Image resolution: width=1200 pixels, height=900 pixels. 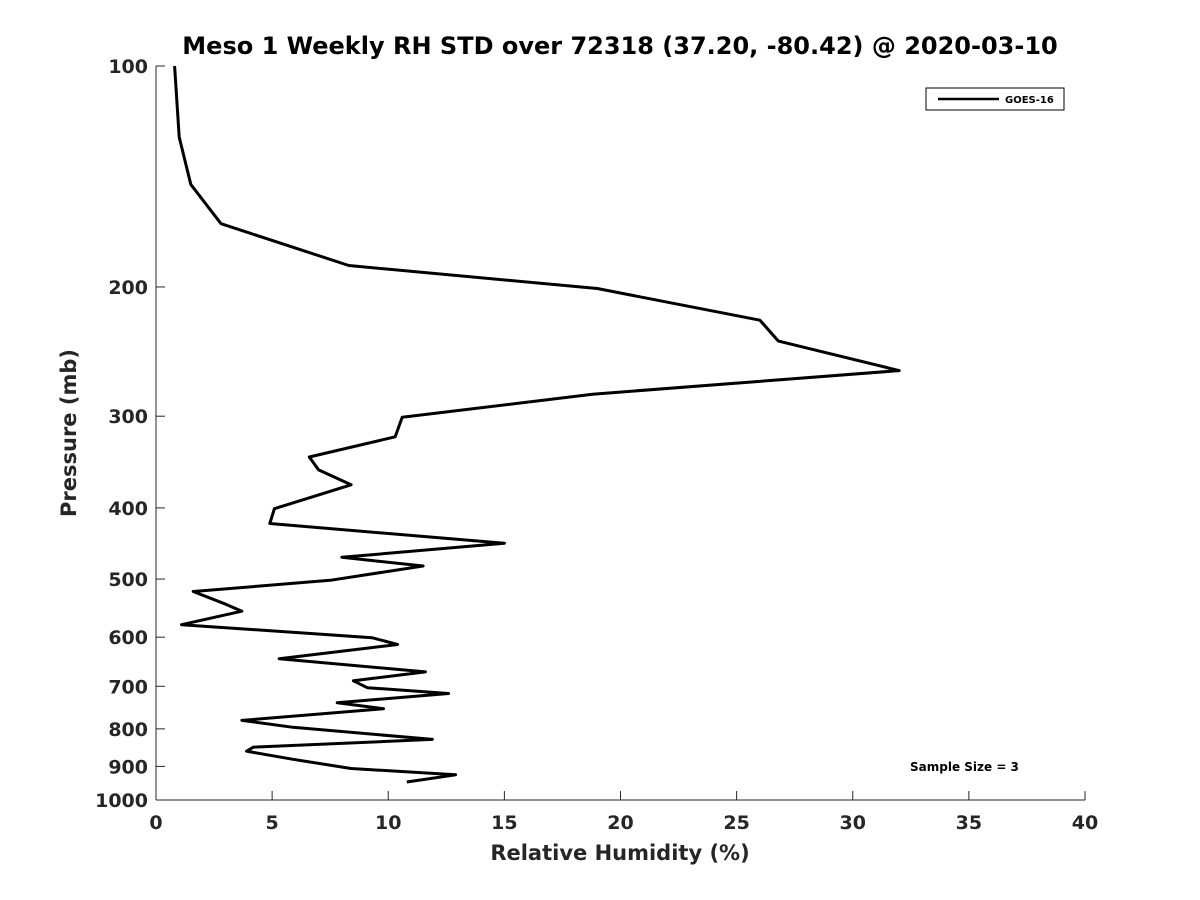 What do you see at coordinates (853, 823) in the screenshot?
I see `x-tick-label: 30` at bounding box center [853, 823].